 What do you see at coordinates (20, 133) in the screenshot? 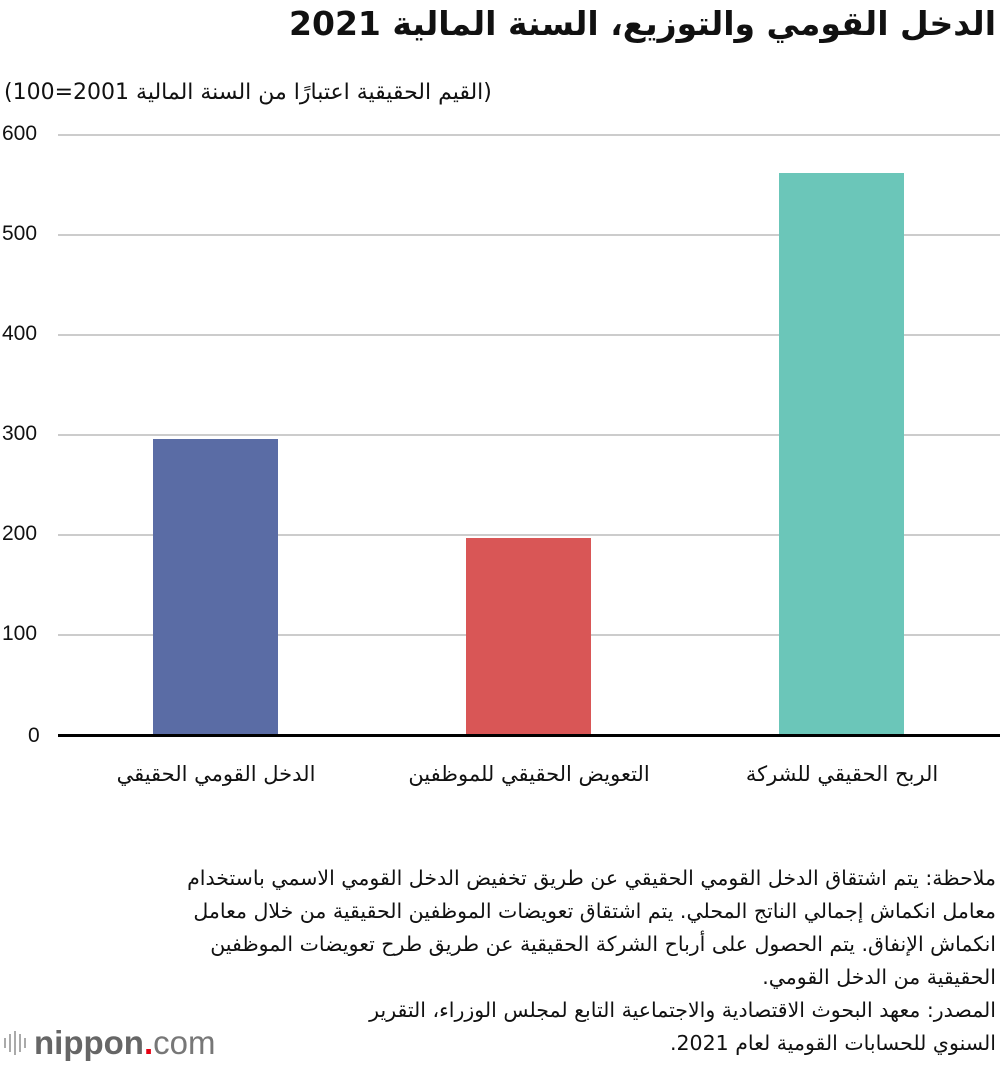
I see `y-tick-600: 600` at bounding box center [20, 133].